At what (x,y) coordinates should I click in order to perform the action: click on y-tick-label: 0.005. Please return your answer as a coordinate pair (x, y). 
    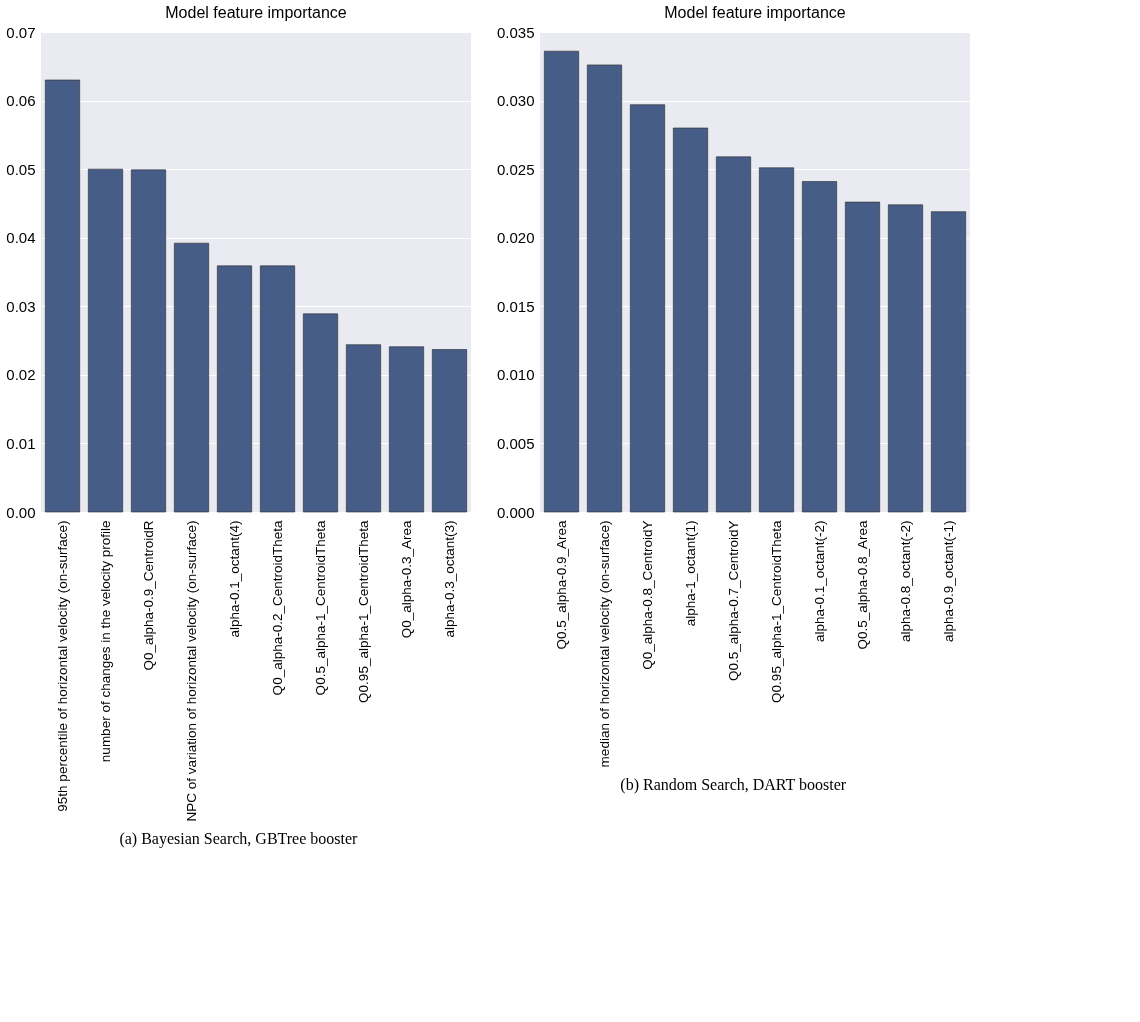
    Looking at the image, I should click on (515, 443).